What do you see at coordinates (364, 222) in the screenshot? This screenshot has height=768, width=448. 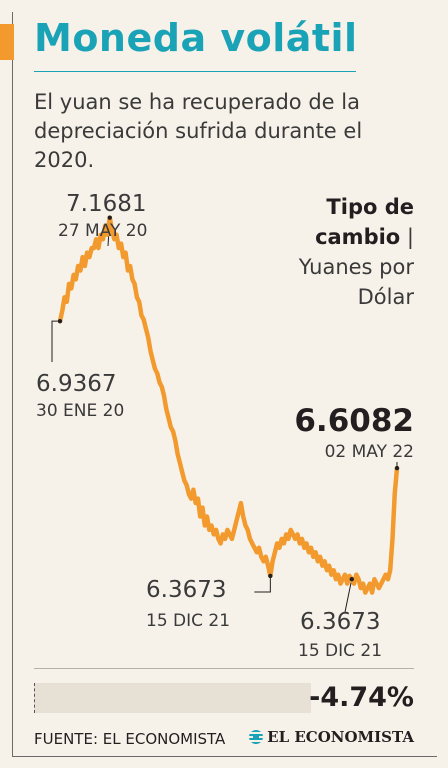 I see `unit-label-bold: Tipo de cambio` at bounding box center [364, 222].